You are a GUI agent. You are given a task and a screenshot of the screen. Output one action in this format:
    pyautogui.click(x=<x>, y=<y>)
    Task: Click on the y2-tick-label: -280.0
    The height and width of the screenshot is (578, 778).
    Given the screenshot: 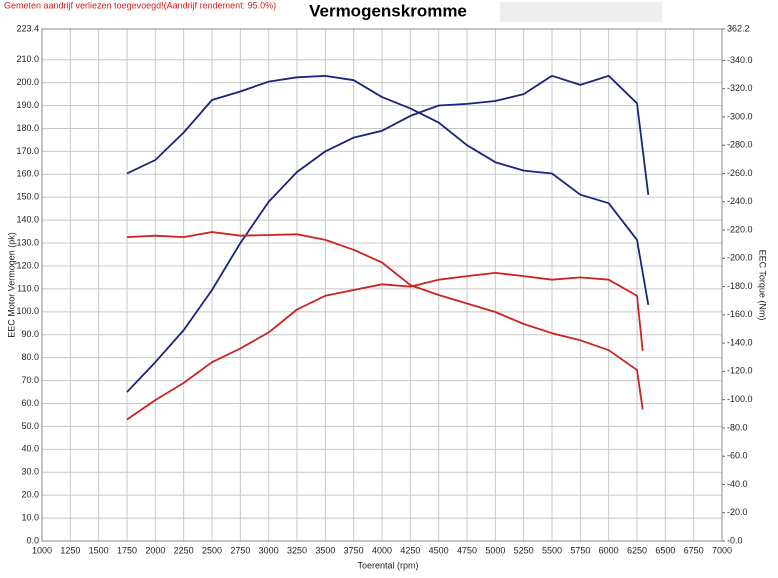 What is the action you would take?
    pyautogui.click(x=740, y=145)
    